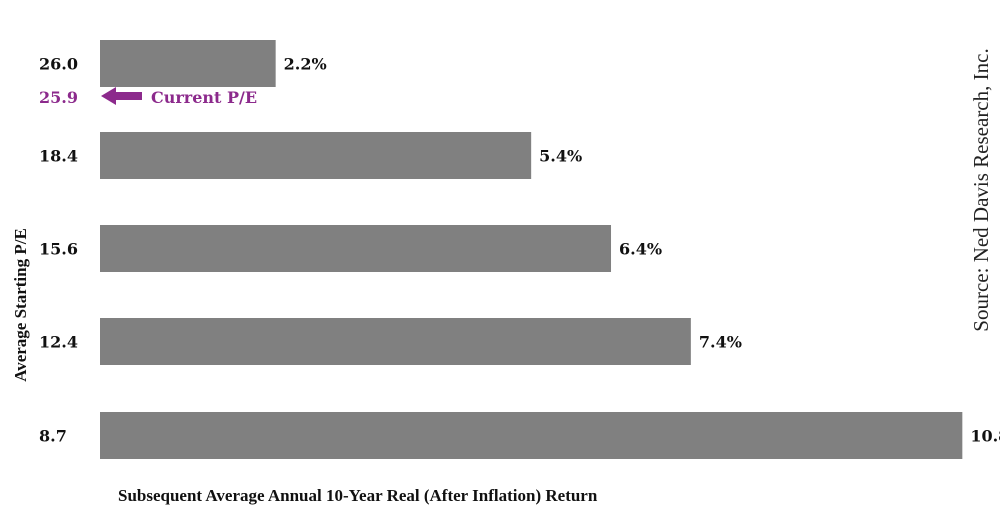 This screenshot has height=520, width=1000. I want to click on y-tick-label-2: 15.6, so click(58, 249).